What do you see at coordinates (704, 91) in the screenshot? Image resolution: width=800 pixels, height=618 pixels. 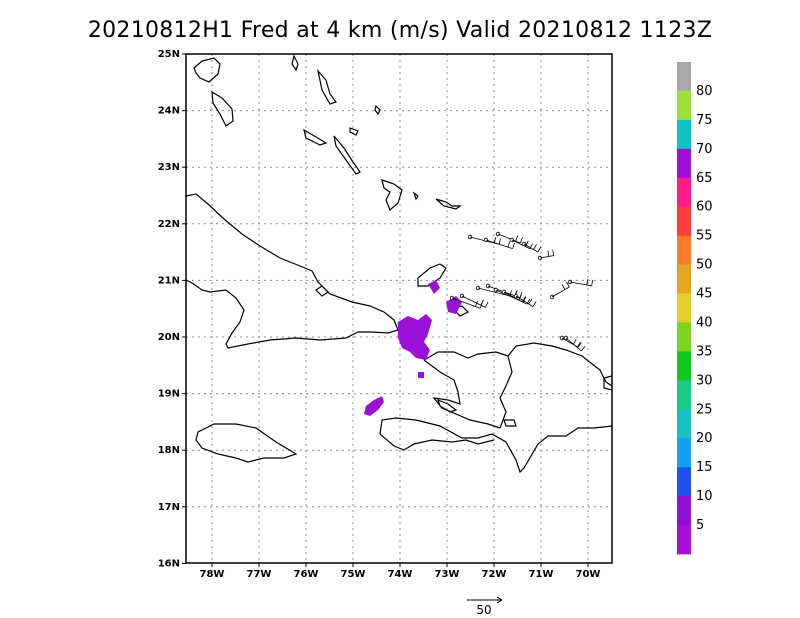 I see `colorbar-label: 80` at bounding box center [704, 91].